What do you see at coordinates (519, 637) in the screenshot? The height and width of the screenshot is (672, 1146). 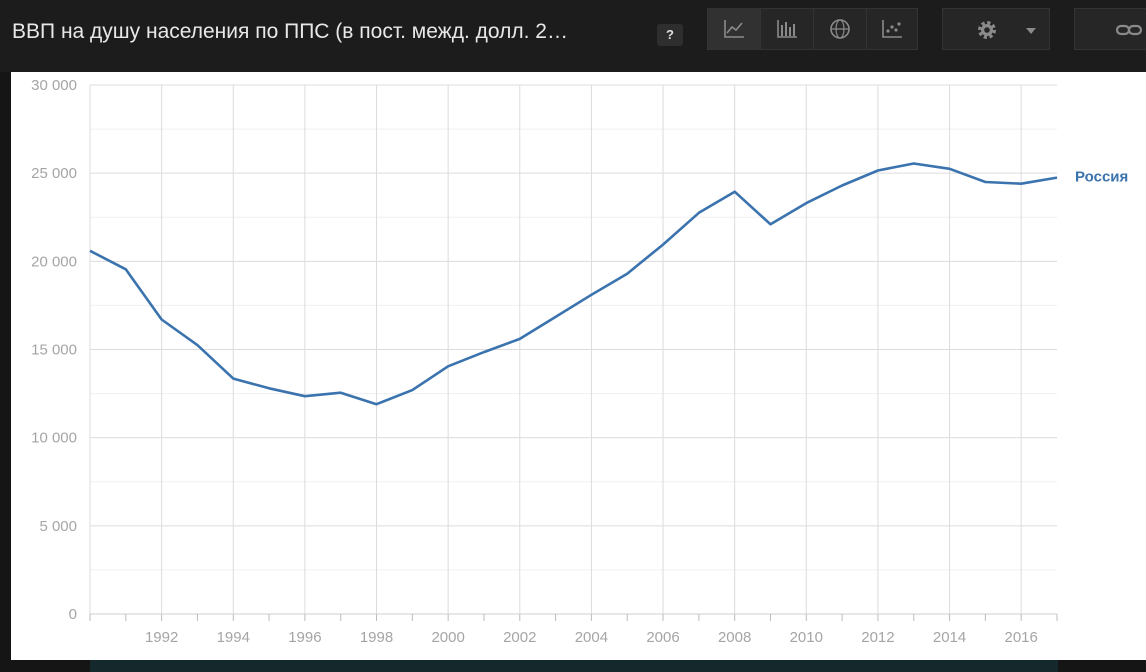 I see `x-tick-label: 2002` at bounding box center [519, 637].